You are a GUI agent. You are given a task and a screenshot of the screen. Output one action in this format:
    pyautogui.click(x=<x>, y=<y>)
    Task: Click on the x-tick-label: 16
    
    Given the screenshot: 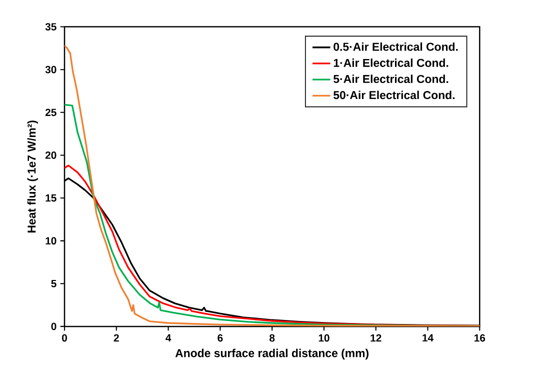 What is the action you would take?
    pyautogui.click(x=480, y=338)
    